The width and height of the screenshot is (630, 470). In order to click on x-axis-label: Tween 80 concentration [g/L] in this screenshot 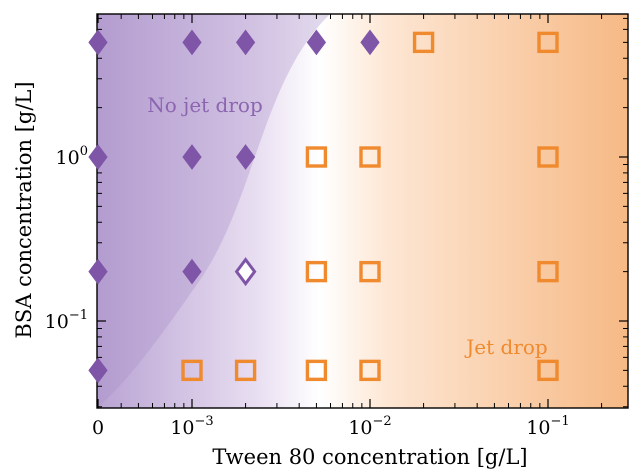, I will do `click(369, 457)`.